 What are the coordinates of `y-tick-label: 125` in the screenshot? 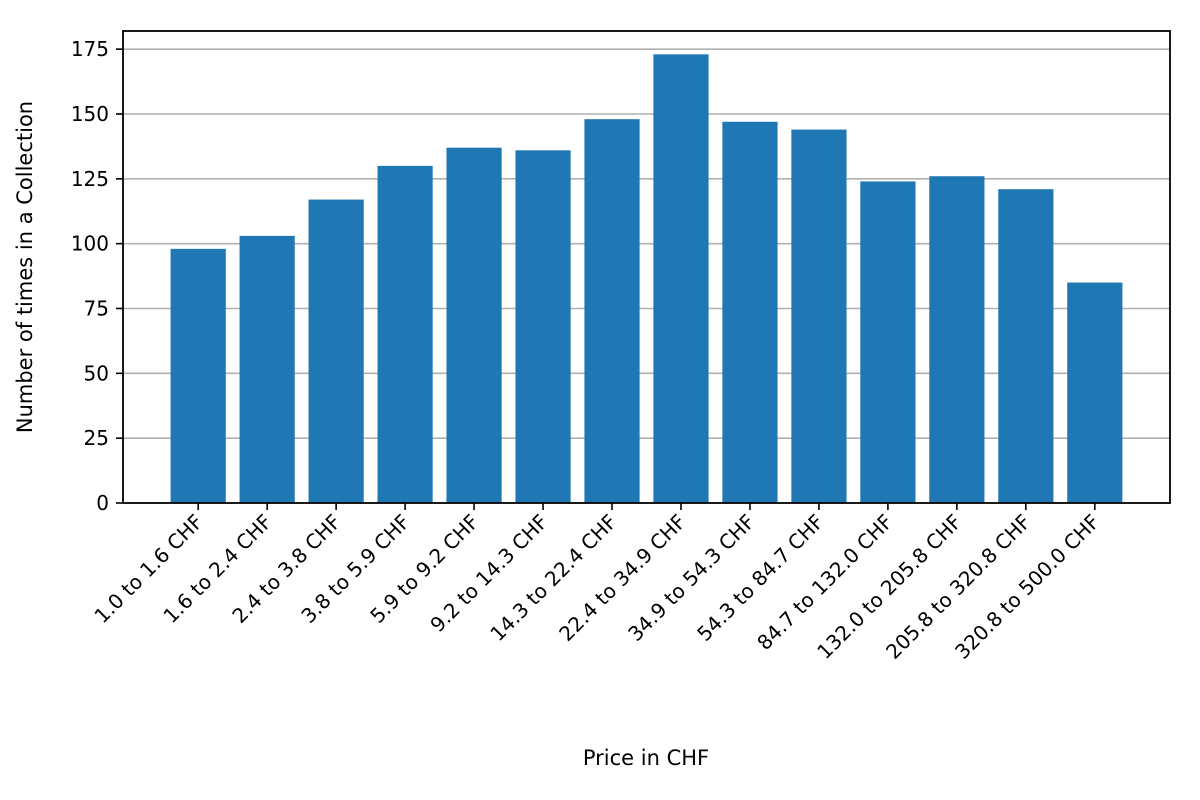 It's located at (90, 179).